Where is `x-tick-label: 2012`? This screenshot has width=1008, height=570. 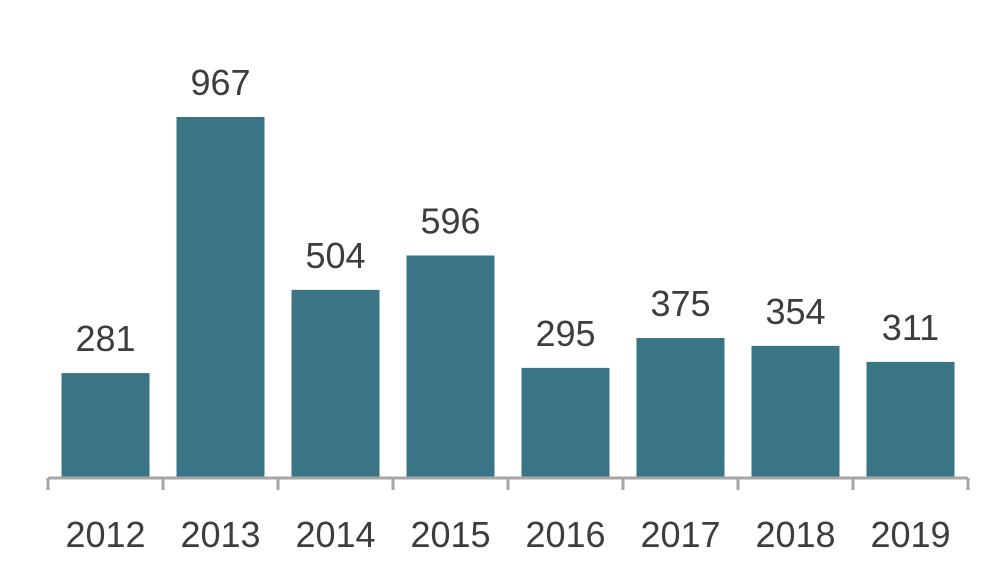 x-tick-label: 2012 is located at coordinates (105, 534).